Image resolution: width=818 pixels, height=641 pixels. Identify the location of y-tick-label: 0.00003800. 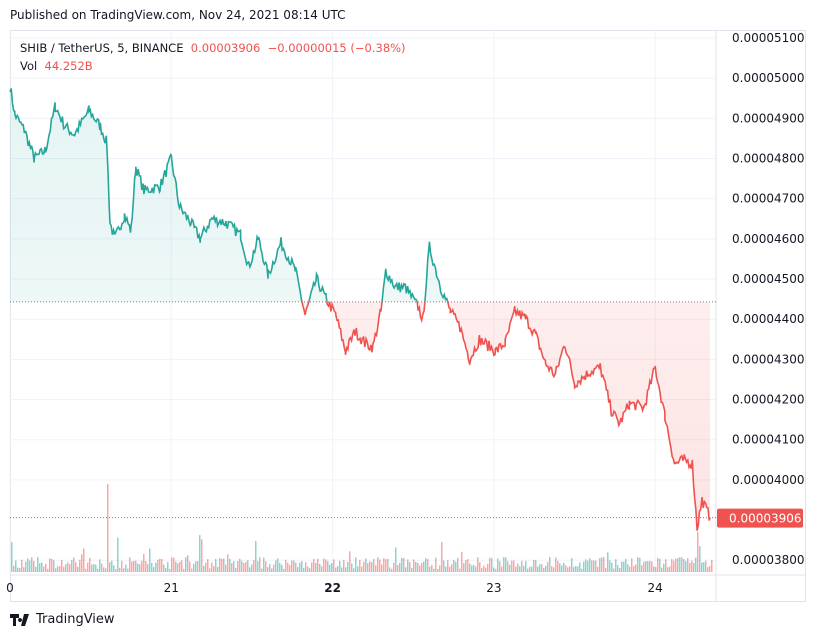
(768, 560).